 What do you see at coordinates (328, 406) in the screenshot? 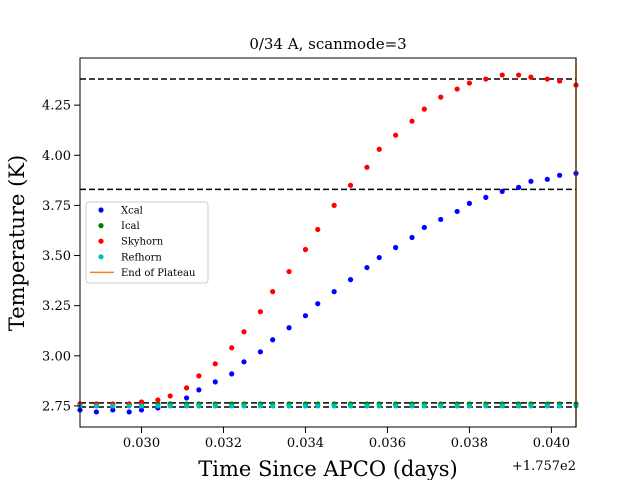
I see `series-refhorn` at bounding box center [328, 406].